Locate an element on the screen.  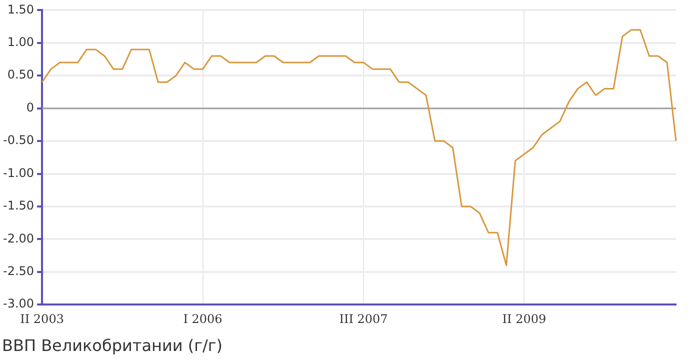
y-tick-label: 0.50 is located at coordinates (20, 75).